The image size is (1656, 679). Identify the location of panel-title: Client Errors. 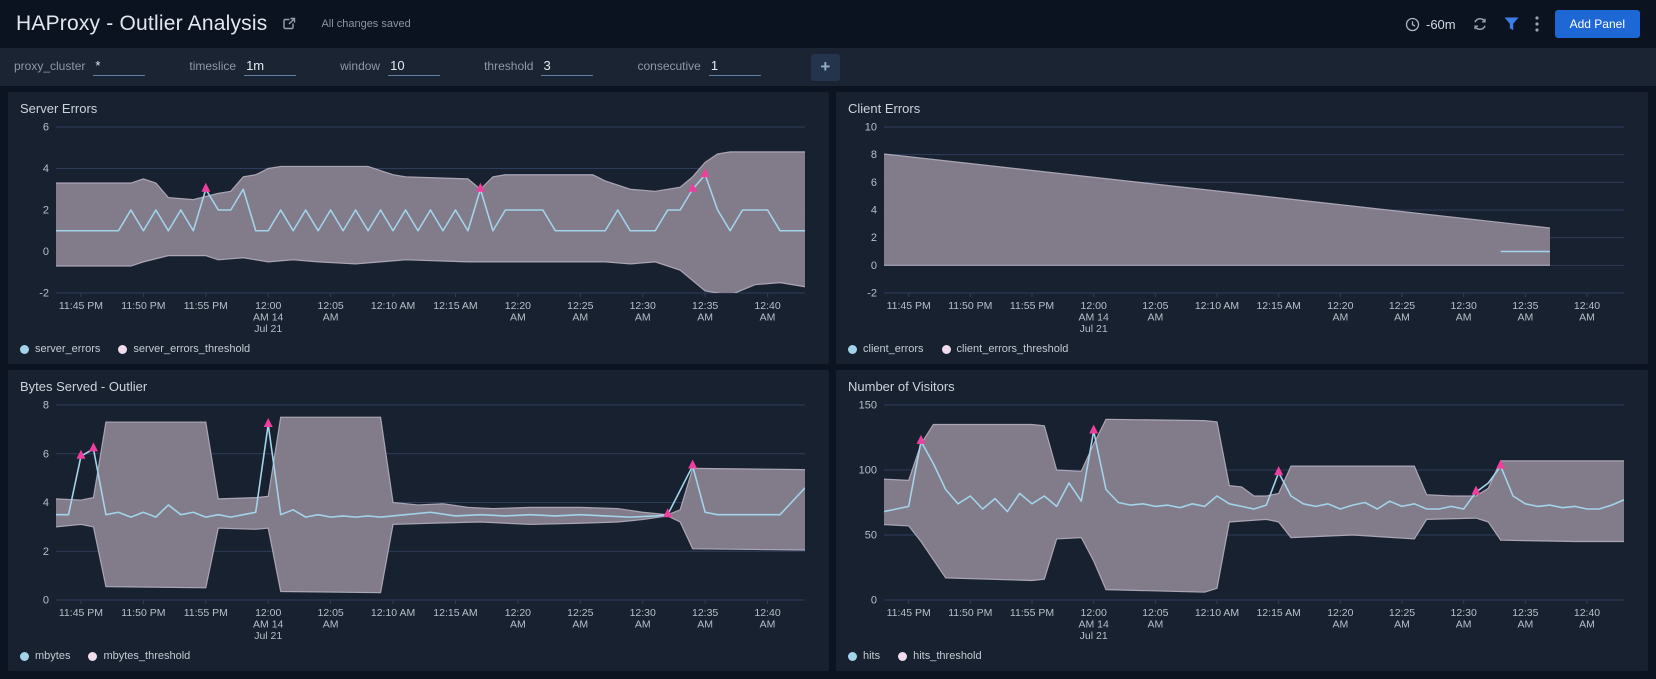
(884, 108).